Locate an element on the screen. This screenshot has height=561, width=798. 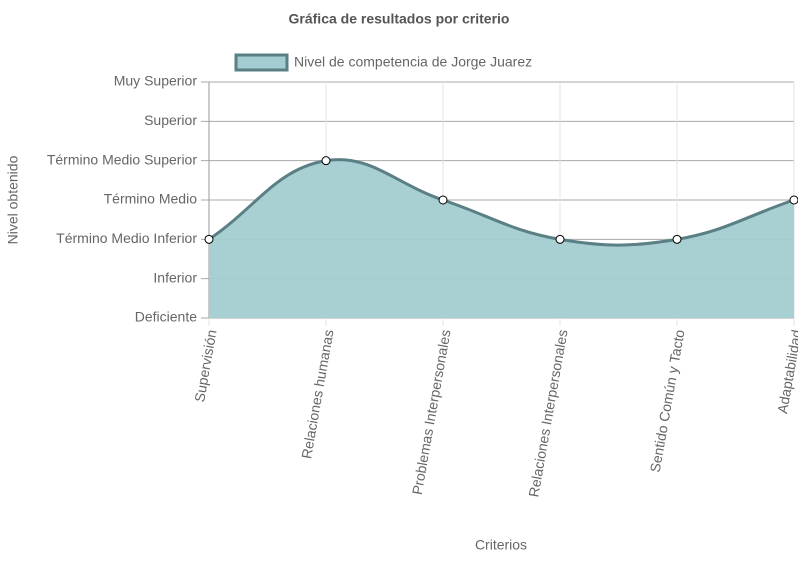
x-tick-label: Relaciones humanas is located at coordinates (317, 394).